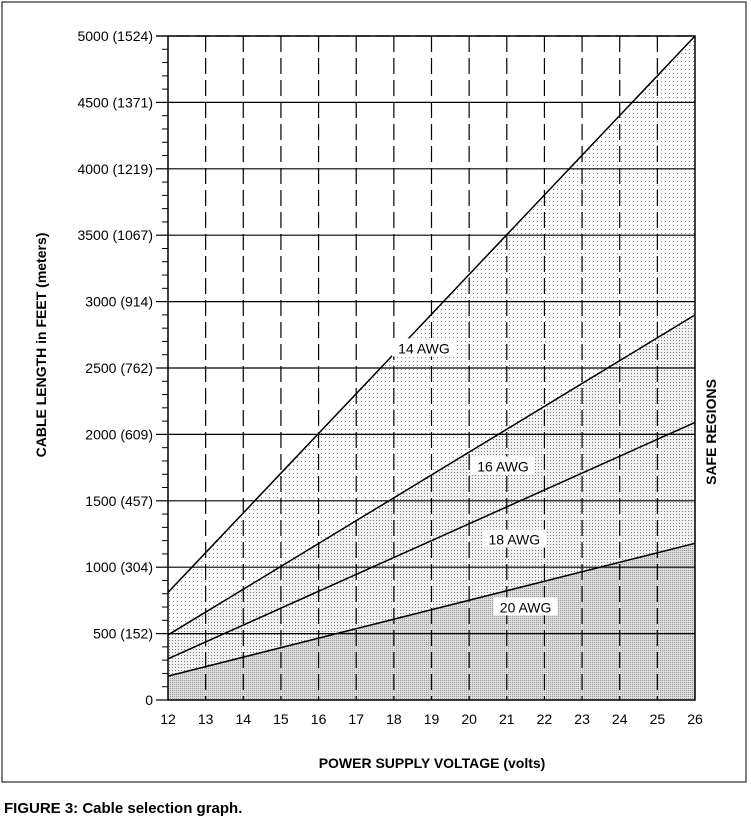 The height and width of the screenshot is (824, 751). What do you see at coordinates (115, 235) in the screenshot?
I see `y-tick-label: 3500 (1067)` at bounding box center [115, 235].